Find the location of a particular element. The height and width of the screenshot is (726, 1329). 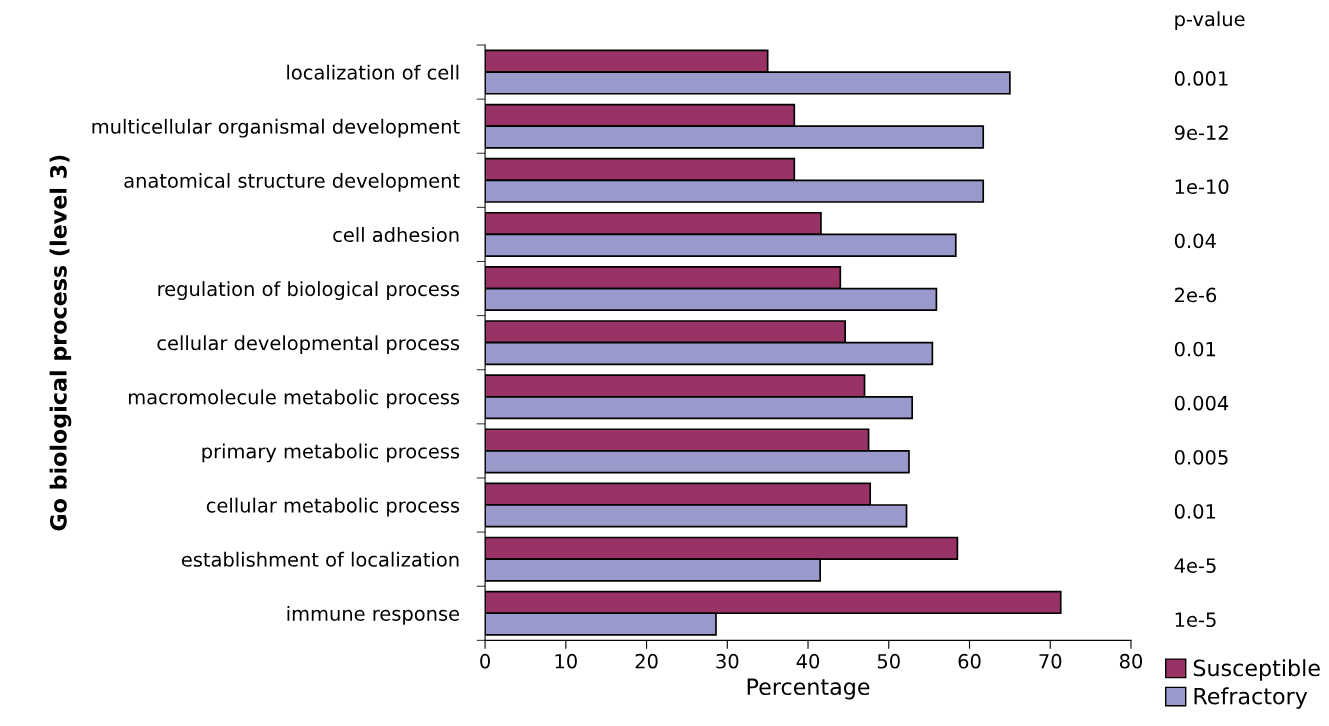

y-tick-label: multicellular organismal development is located at coordinates (276, 128).